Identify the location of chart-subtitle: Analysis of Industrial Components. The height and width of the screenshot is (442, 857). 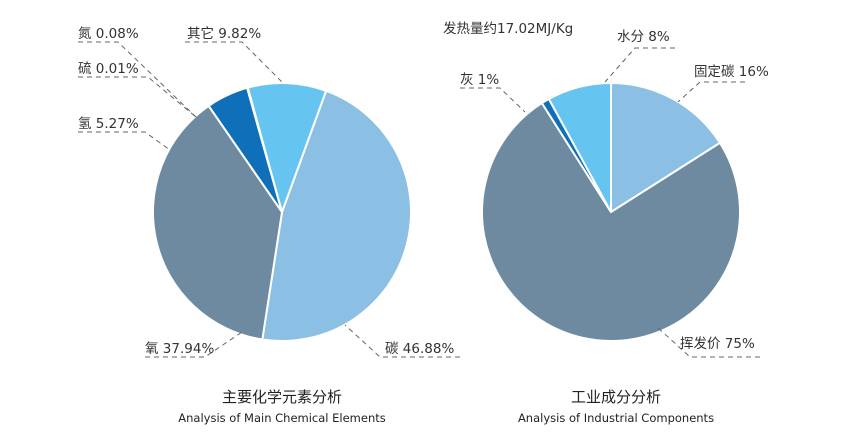
(616, 418).